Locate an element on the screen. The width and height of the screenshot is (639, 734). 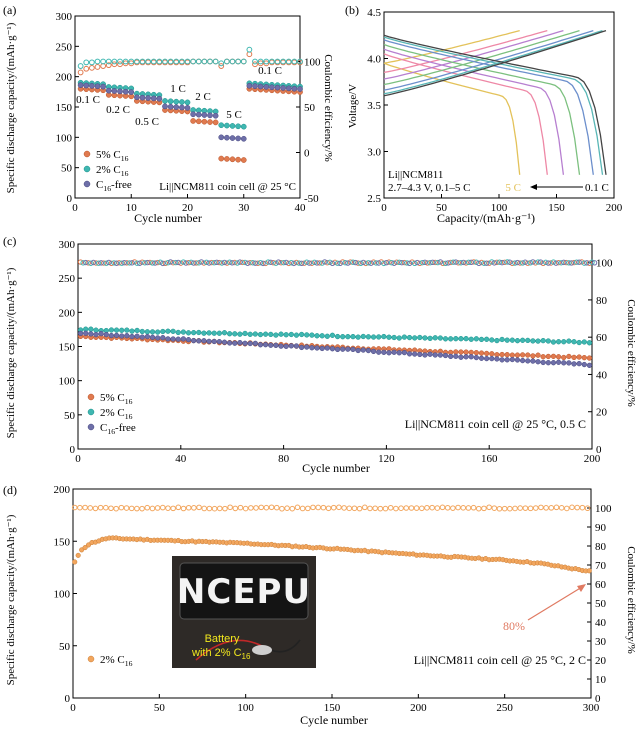
panel-a-ytick-label-5: 250 is located at coordinates (64, 47).